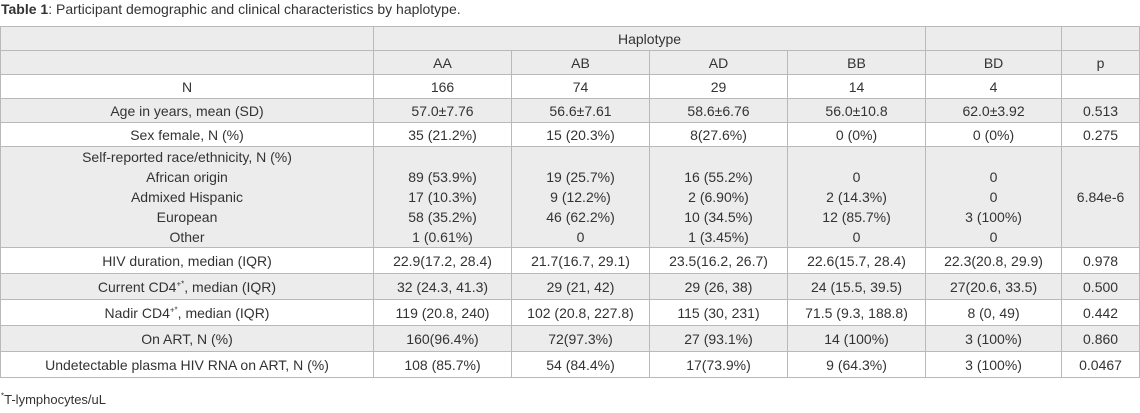 This screenshot has height=413, width=1140. What do you see at coordinates (994, 134) in the screenshot?
I see `table-cell: 0 (0%)` at bounding box center [994, 134].